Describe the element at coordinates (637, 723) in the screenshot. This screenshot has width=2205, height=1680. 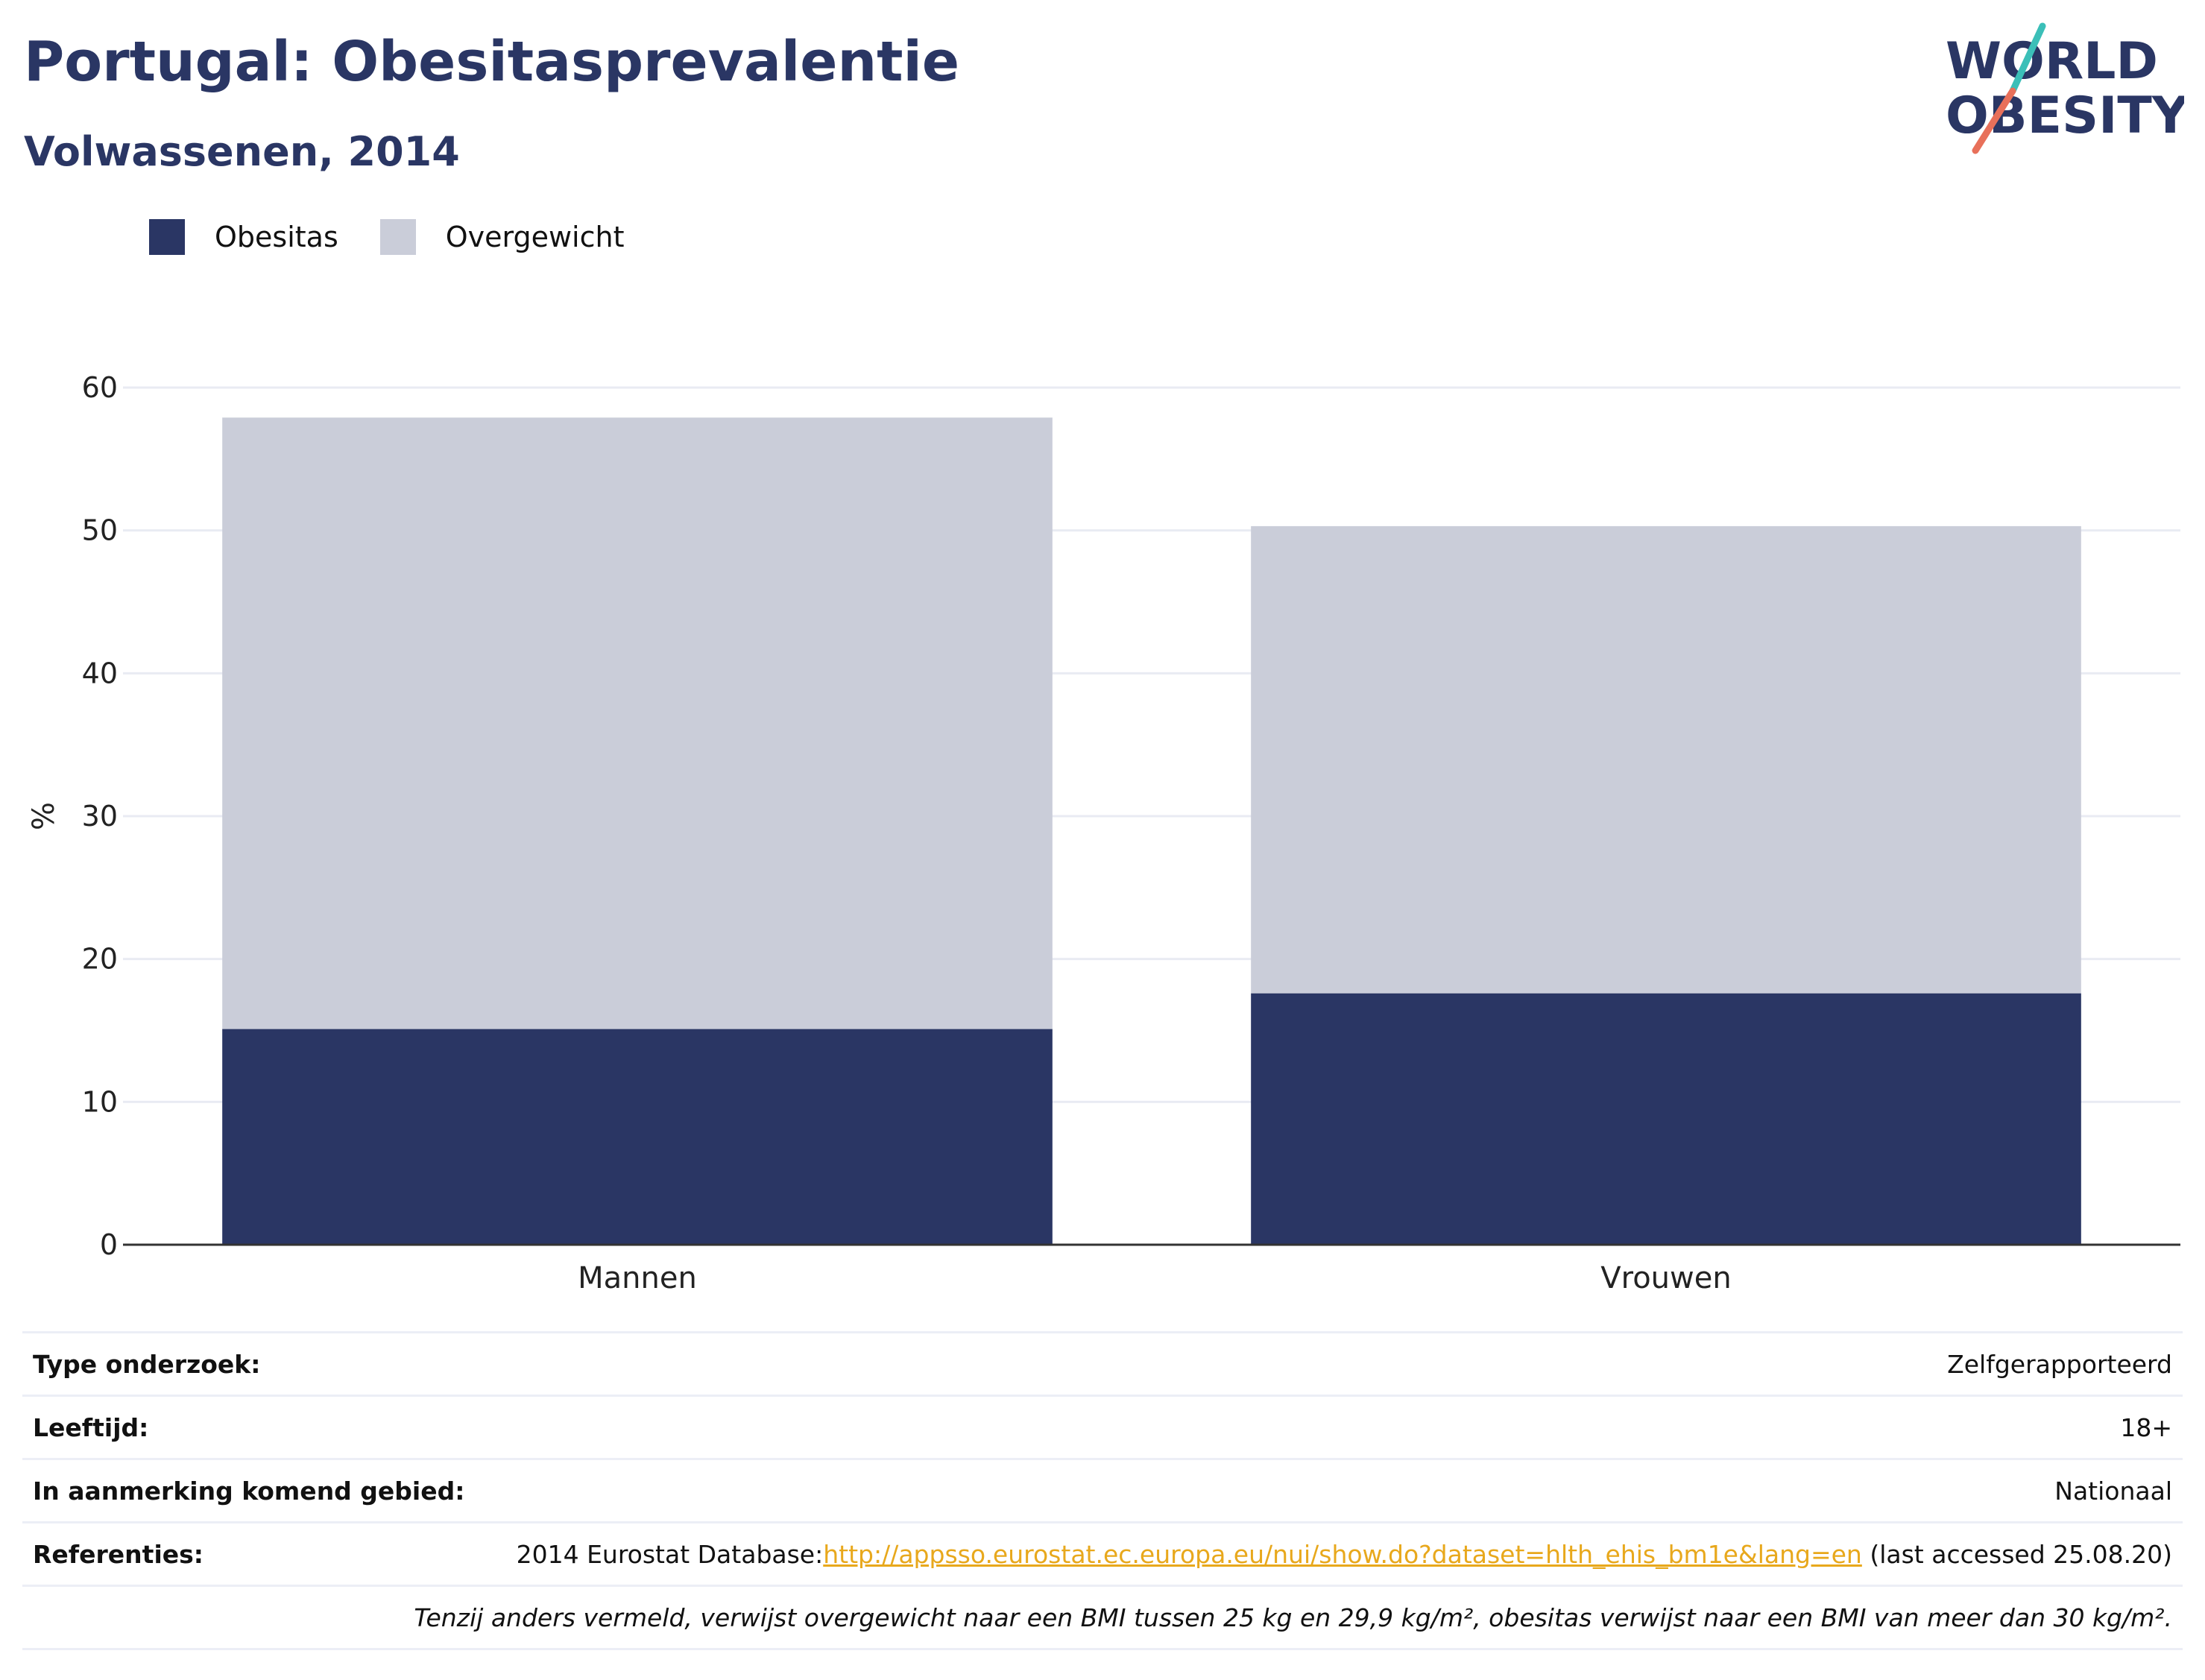
I see `bar-overgewicht-mannen` at that location.